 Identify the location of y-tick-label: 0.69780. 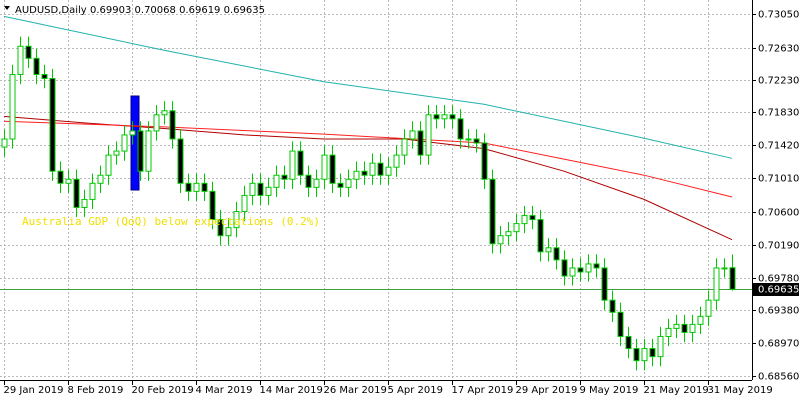
(778, 279).